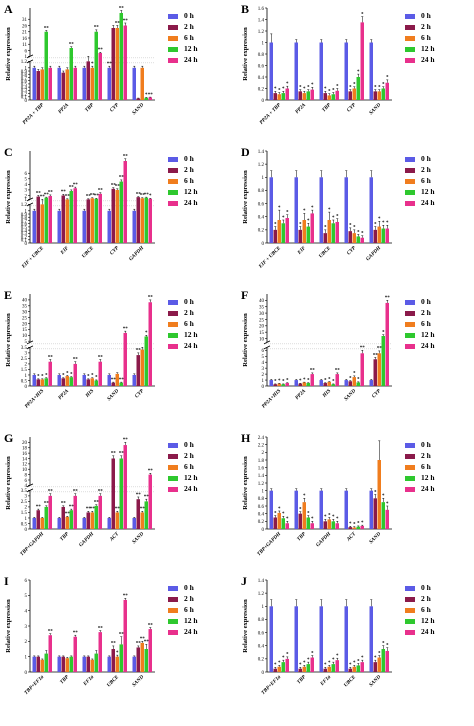 The image size is (474, 726). What do you see at coordinates (352, 108) in the screenshot?
I see `x-tick-label: CYP` at bounding box center [352, 108].